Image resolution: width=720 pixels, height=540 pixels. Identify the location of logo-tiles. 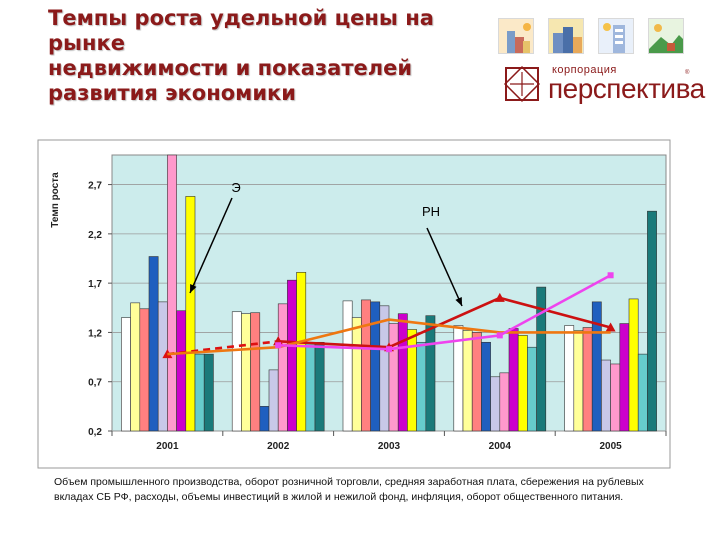
(594, 39).